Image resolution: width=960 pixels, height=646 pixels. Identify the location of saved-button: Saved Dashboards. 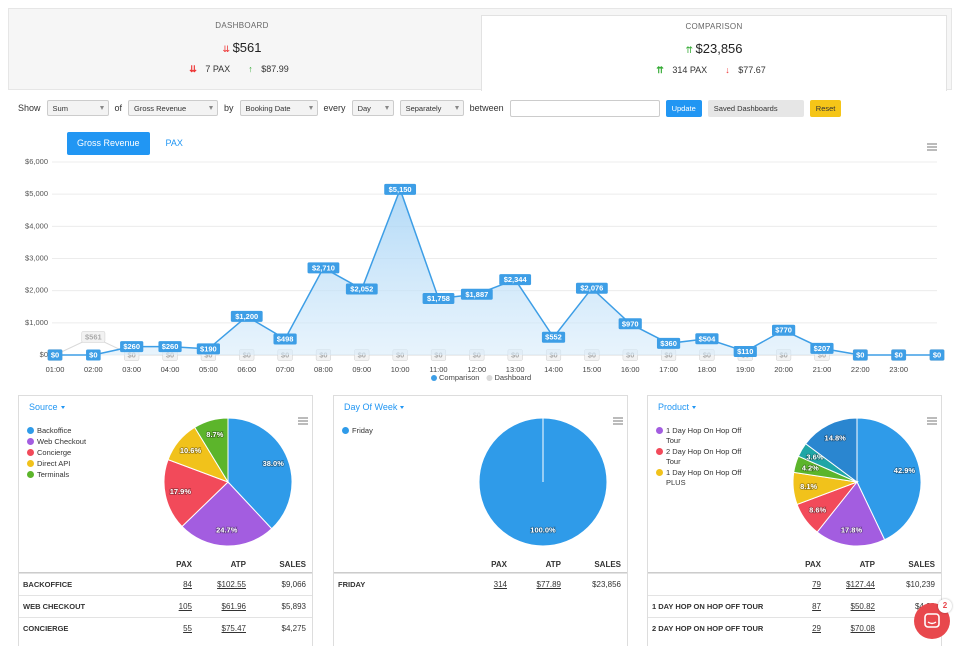
(755, 108).